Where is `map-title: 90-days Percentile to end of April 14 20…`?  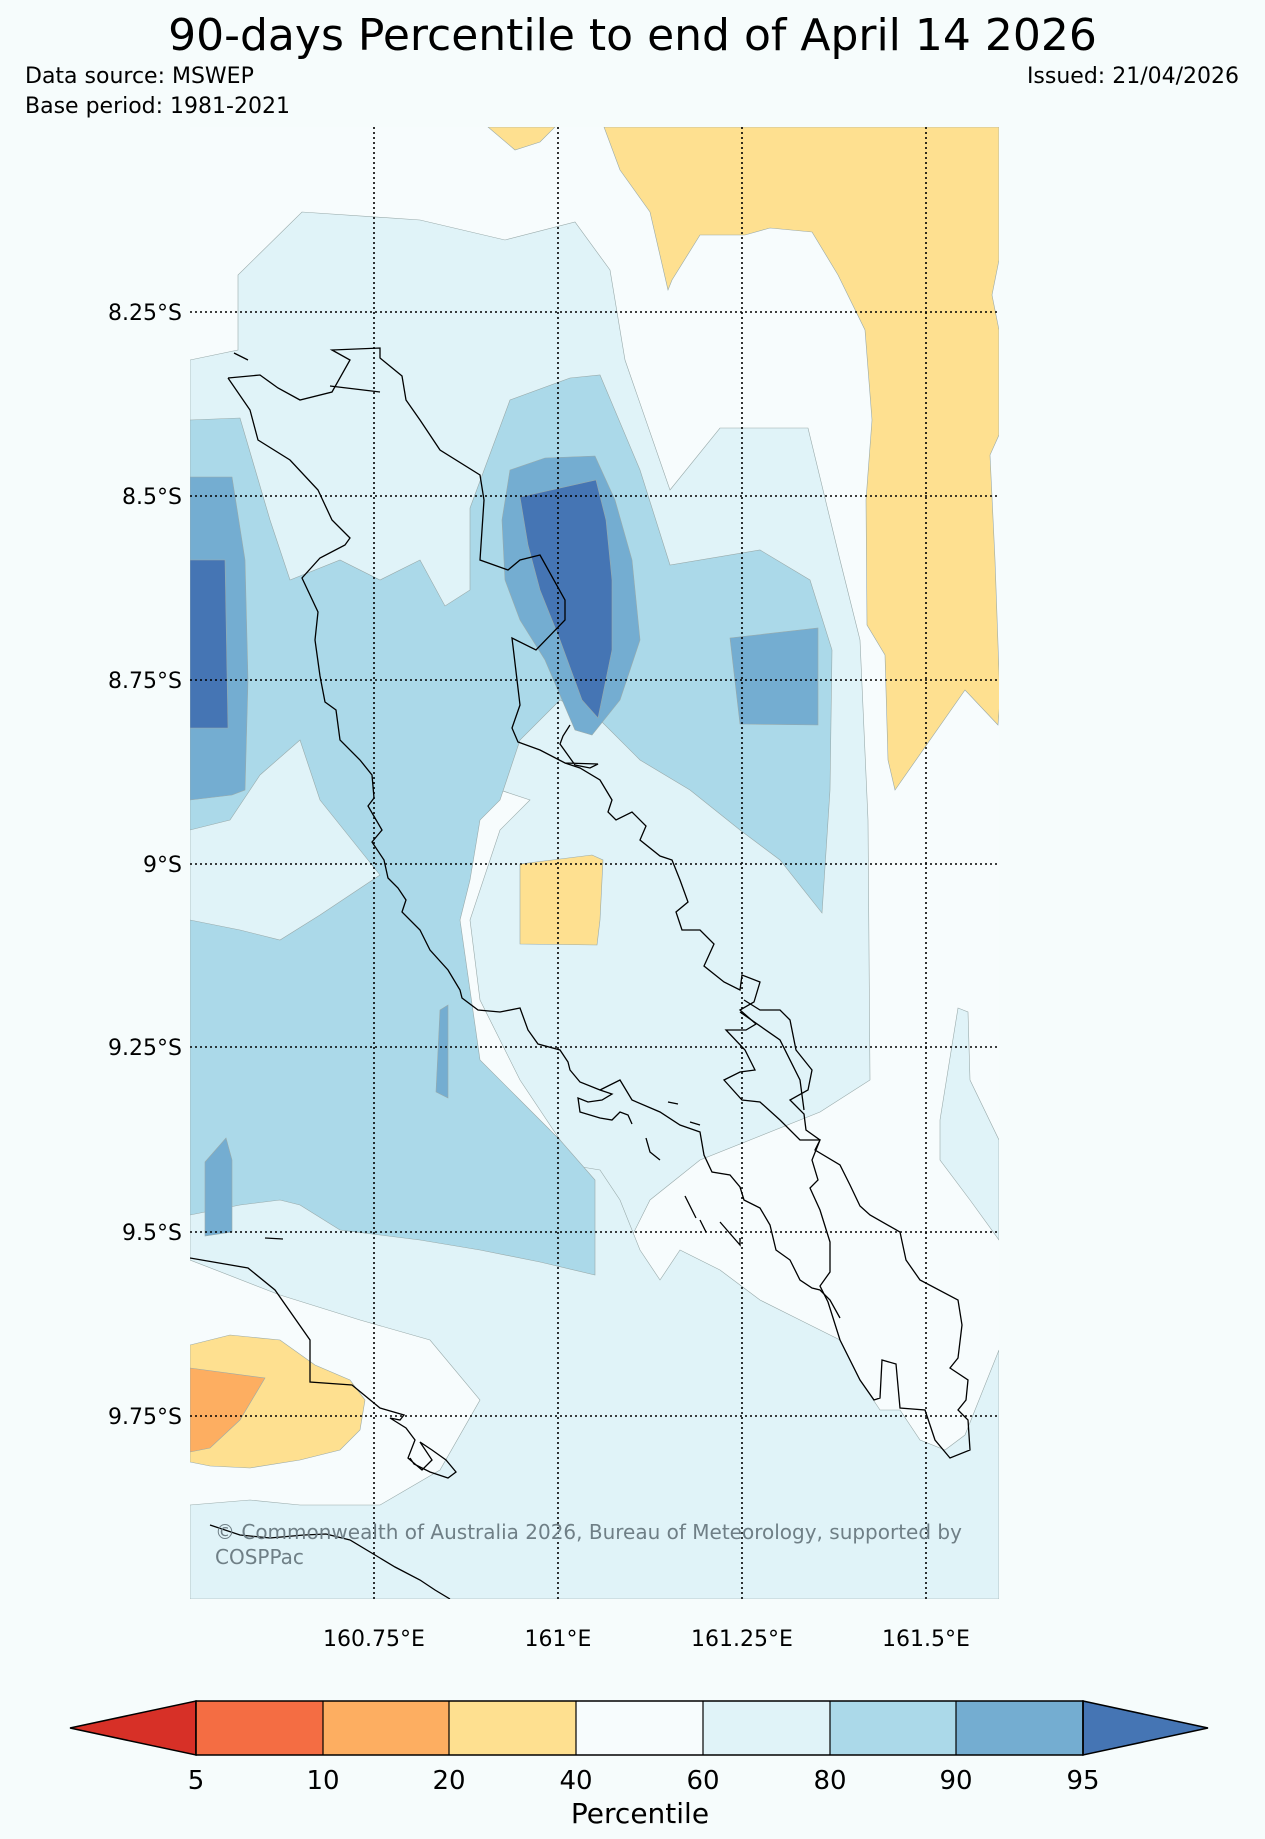 map-title: 90-days Percentile to end of April 14 20… is located at coordinates (632, 35).